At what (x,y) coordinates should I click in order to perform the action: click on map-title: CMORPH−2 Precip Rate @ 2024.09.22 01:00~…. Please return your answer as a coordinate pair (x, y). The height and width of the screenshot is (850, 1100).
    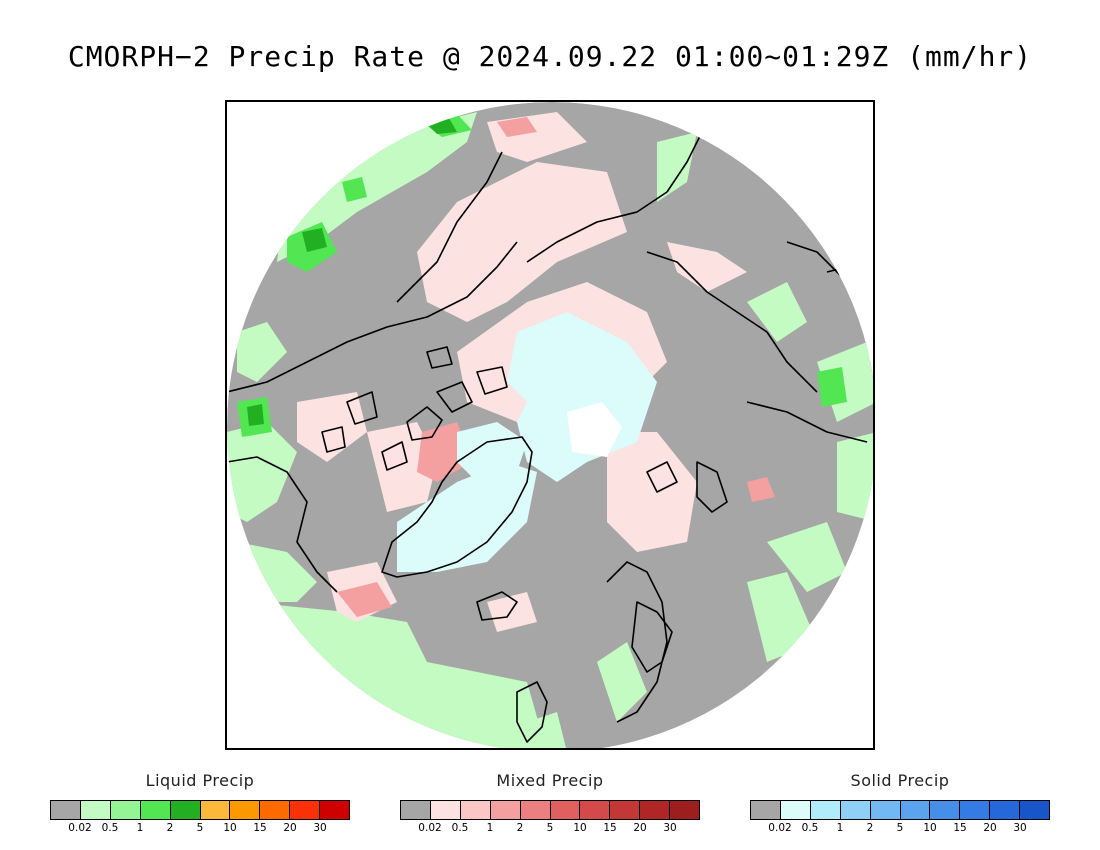
    Looking at the image, I should click on (550, 56).